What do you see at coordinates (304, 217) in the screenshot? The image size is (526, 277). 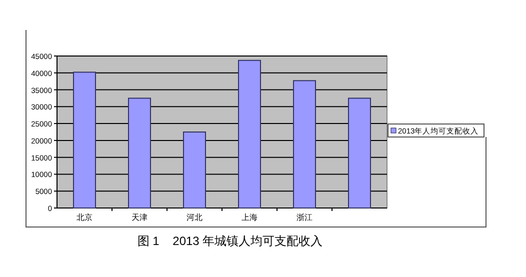 I see `x-tick-label: 浙江` at bounding box center [304, 217].